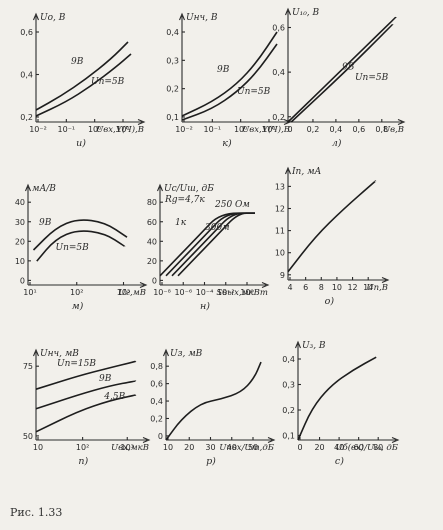 The width and height of the screenshot is (443, 530). I want to click on y-tick-label: 80, so click(152, 202).